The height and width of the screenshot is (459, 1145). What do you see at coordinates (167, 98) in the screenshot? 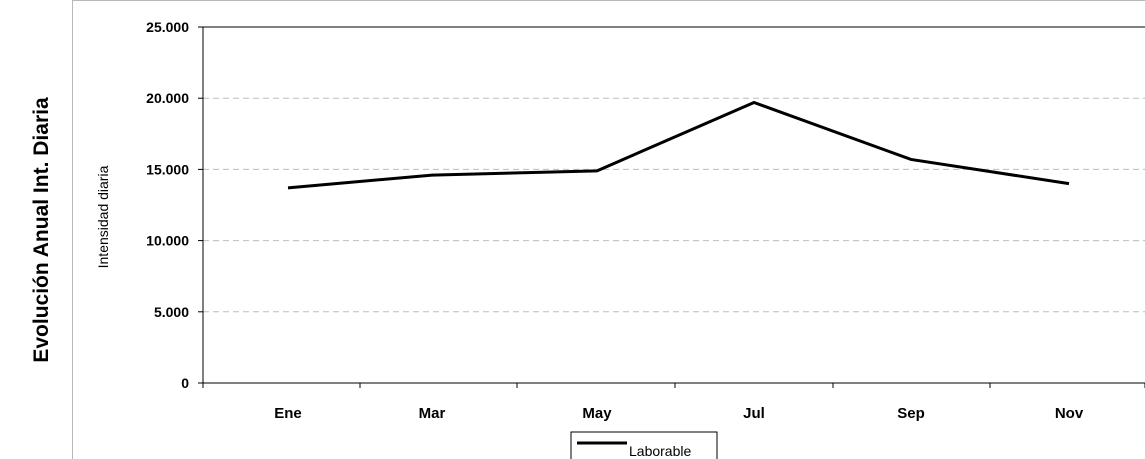
I see `y-tick-label: 20.000` at bounding box center [167, 98].